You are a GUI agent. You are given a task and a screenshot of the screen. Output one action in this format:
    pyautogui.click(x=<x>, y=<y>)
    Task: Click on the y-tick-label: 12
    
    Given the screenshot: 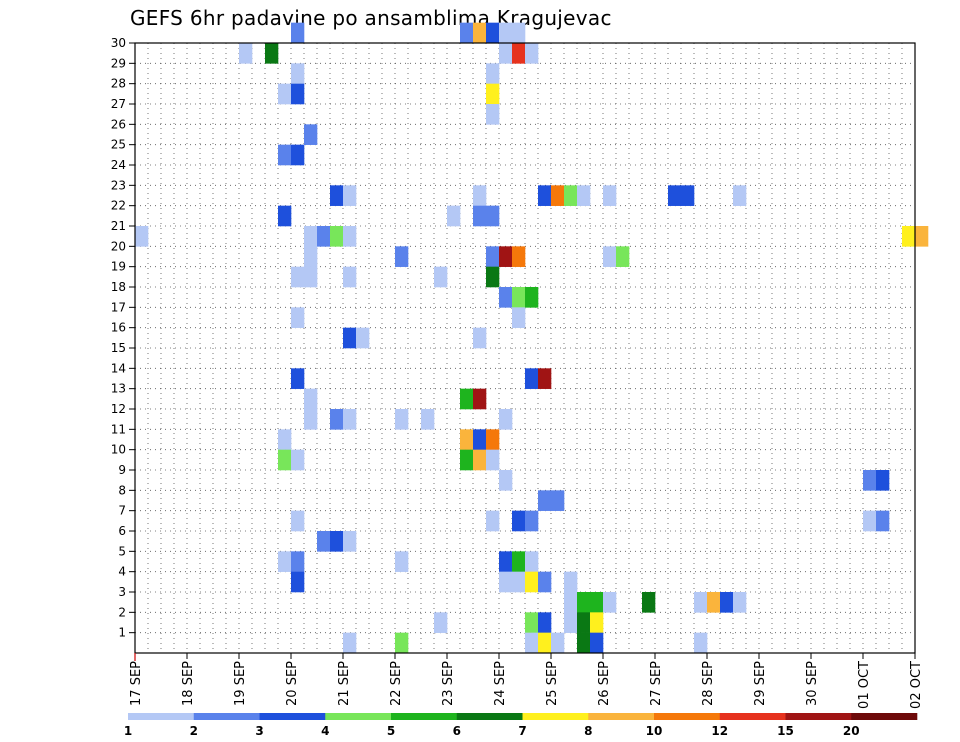 What is the action you would take?
    pyautogui.click(x=118, y=409)
    